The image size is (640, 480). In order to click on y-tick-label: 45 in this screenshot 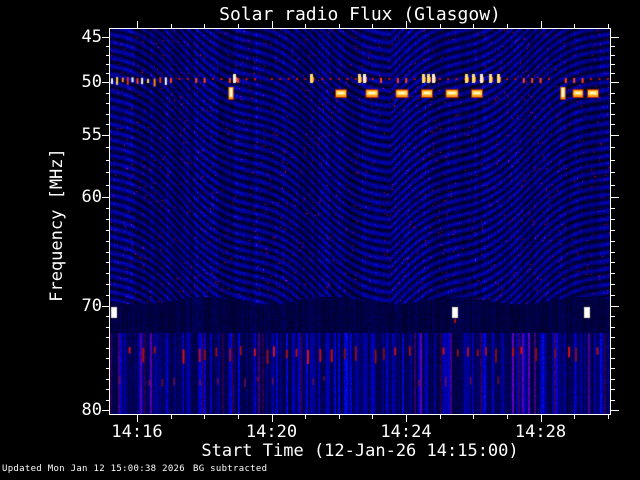, I will do `click(91, 37)`.